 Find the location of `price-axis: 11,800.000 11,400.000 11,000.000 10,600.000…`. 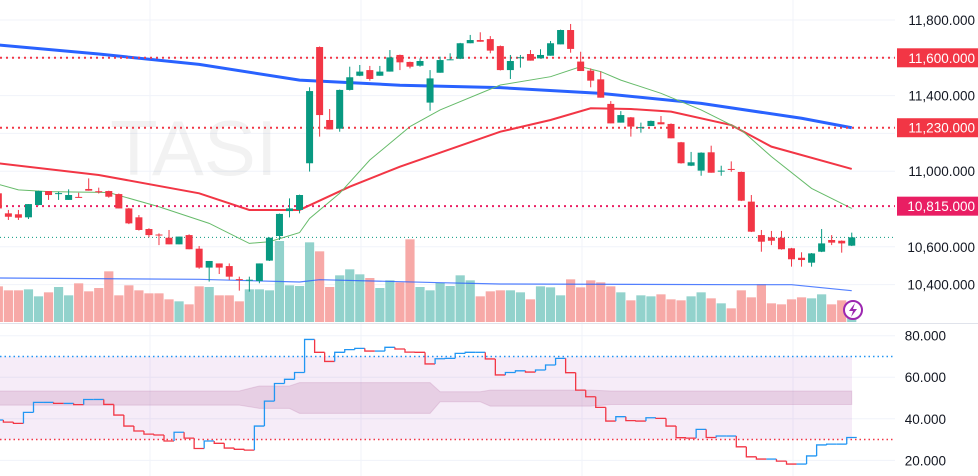

price-axis: 11,800.000 11,400.000 11,000.000 10,600.000… is located at coordinates (937, 240).